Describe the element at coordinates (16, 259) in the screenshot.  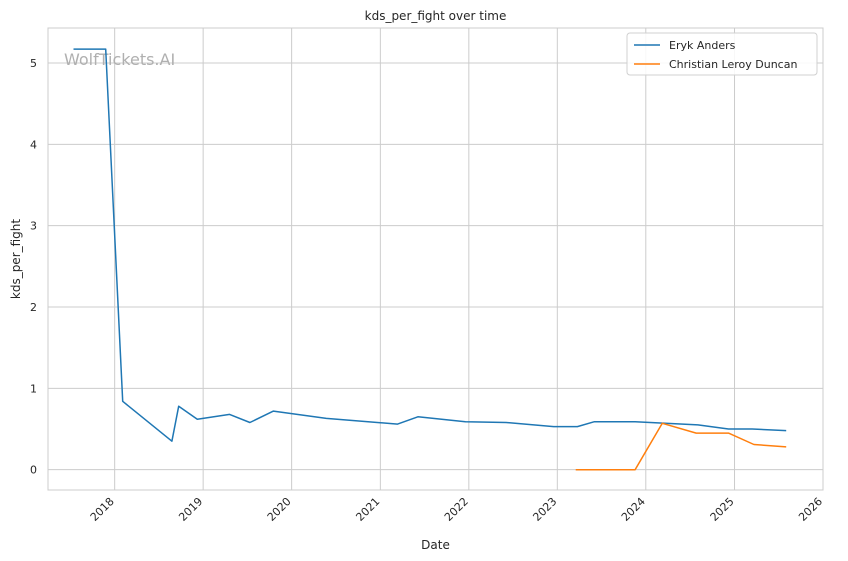
I see `y-axis-label: kds_per_fight` at that location.